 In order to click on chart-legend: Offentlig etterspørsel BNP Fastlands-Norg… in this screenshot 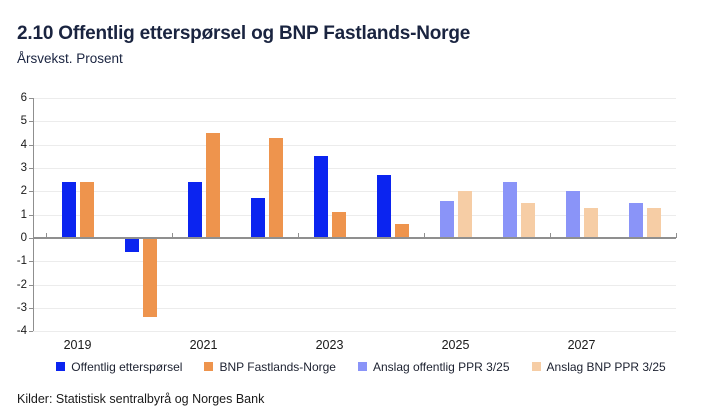, I will do `click(361, 367)`.